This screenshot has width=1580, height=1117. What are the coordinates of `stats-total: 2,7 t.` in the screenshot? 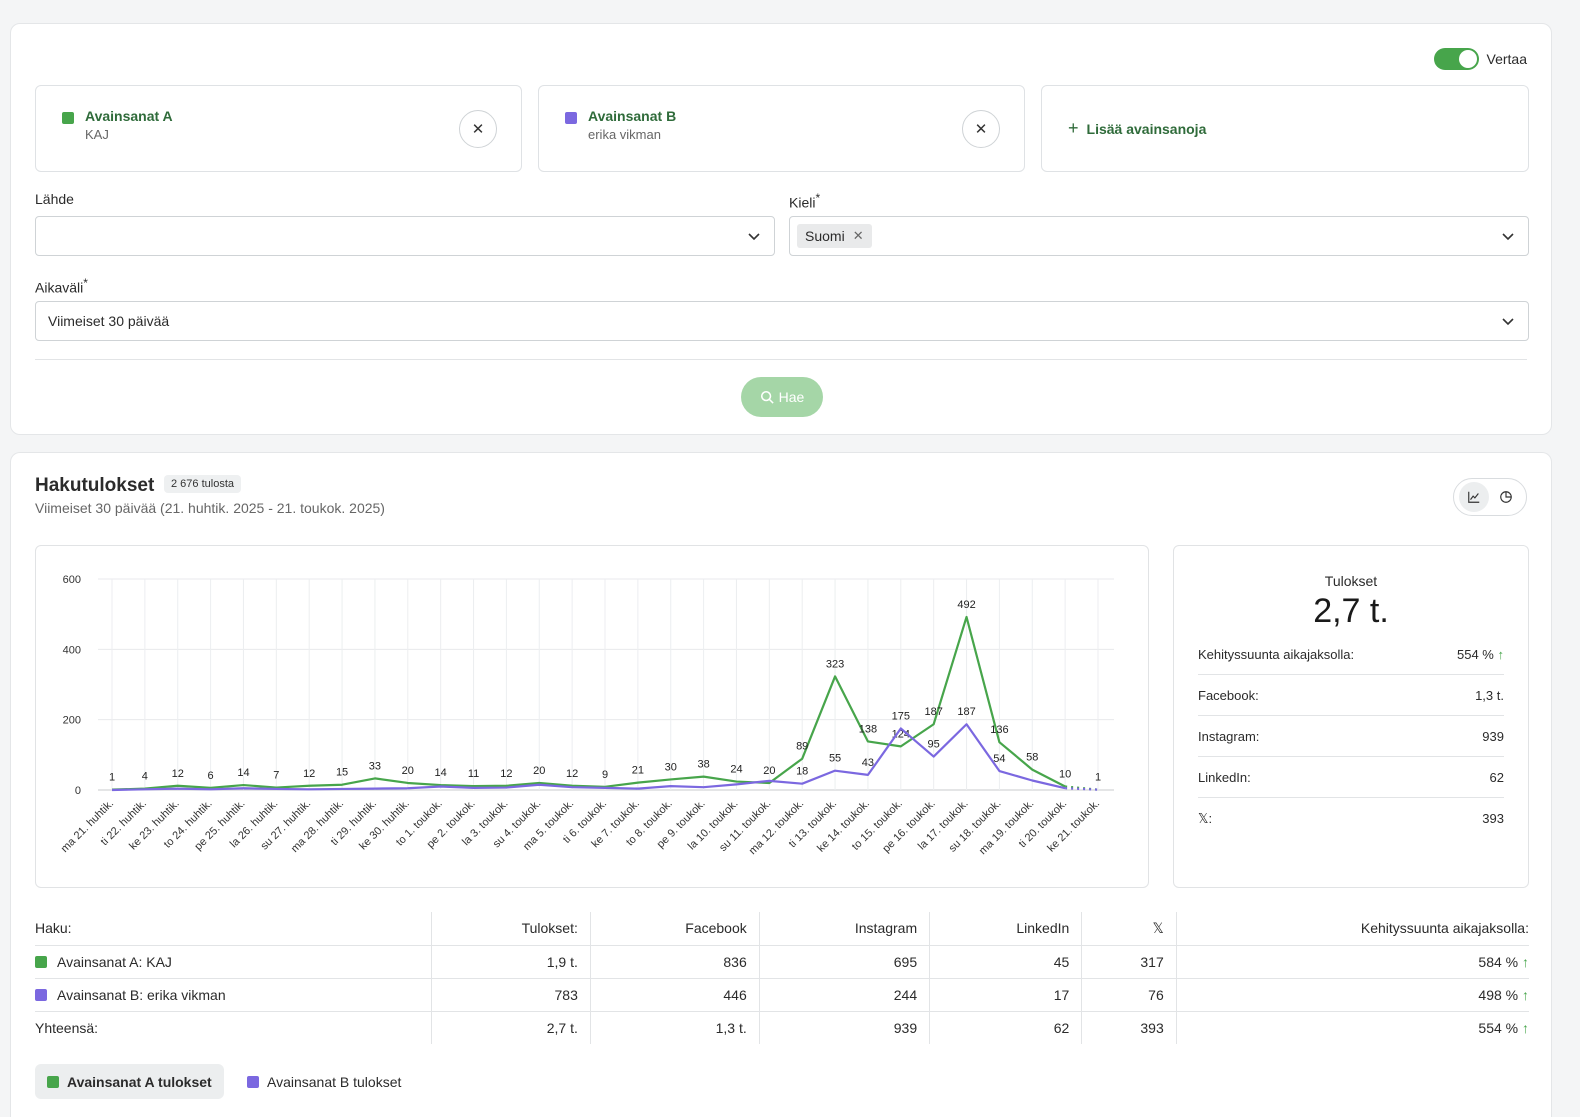 It's located at (1351, 611).